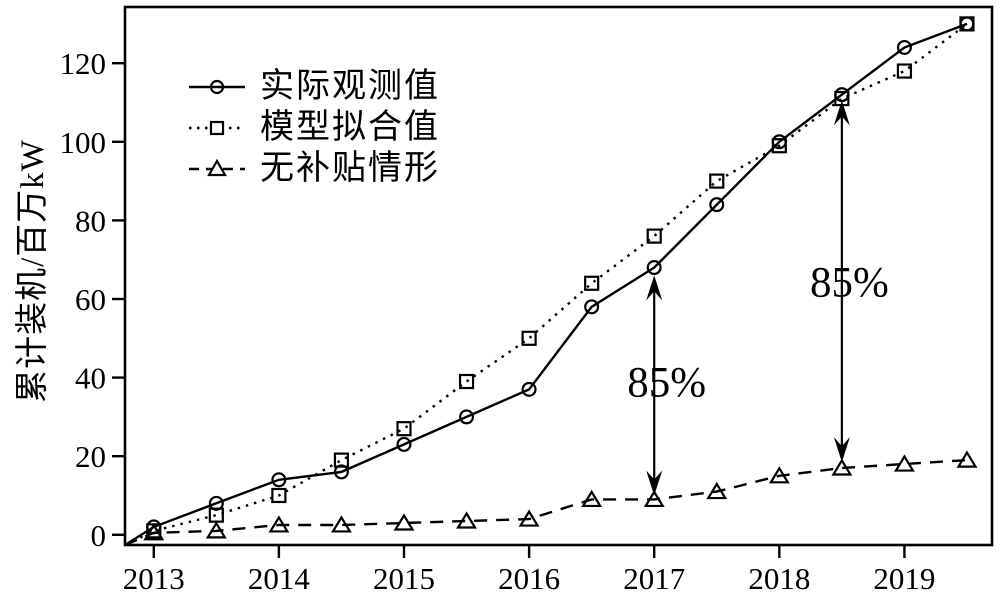 The height and width of the screenshot is (596, 1000). I want to click on legend-item-fitted: 模型拟合值, so click(314, 127).